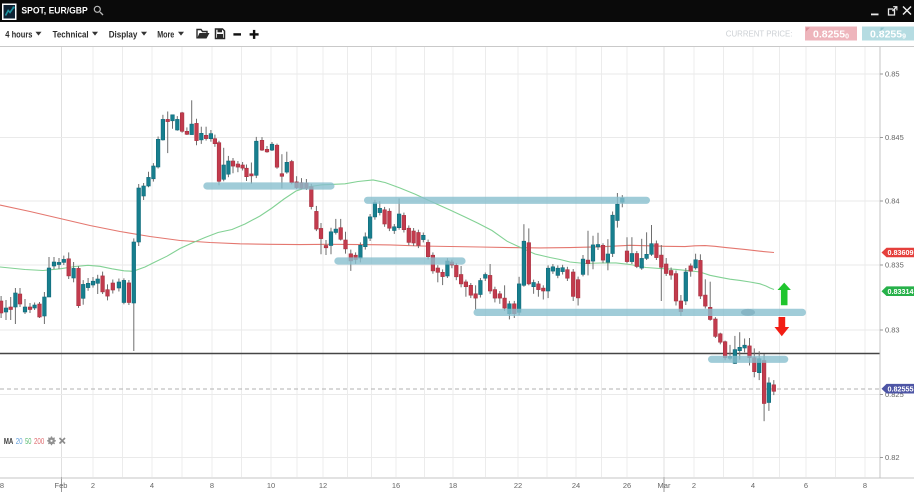 The width and height of the screenshot is (914, 492). Describe the element at coordinates (323, 485) in the screenshot. I see `svg-text: 12` at that location.